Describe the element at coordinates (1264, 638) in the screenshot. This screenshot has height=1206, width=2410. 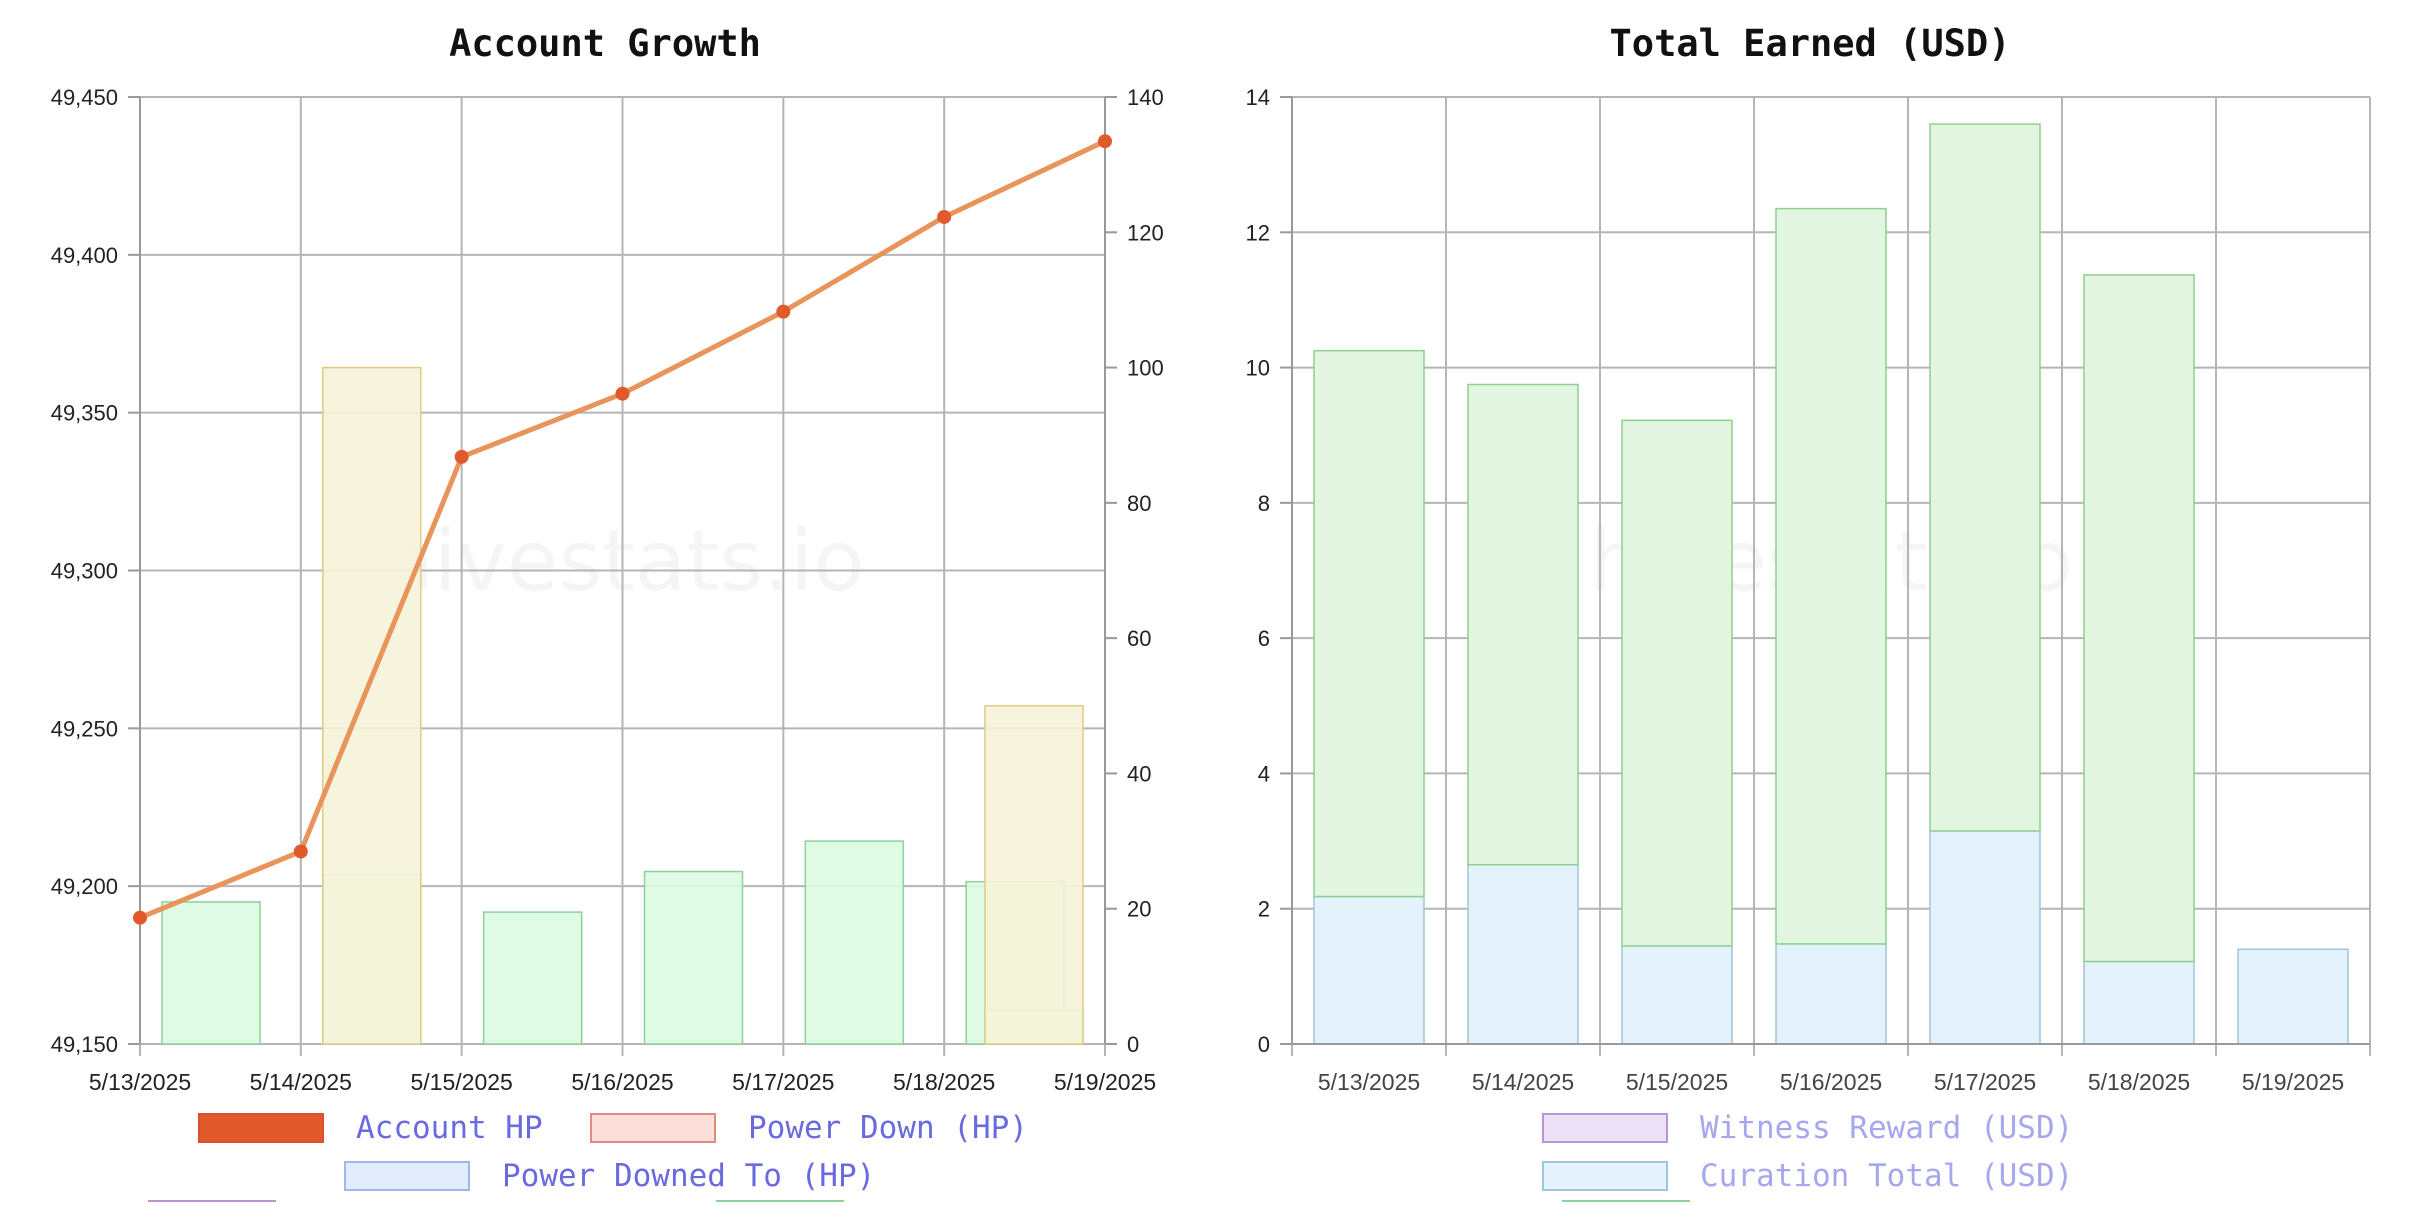
I see `y-tick-label: 6` at that location.